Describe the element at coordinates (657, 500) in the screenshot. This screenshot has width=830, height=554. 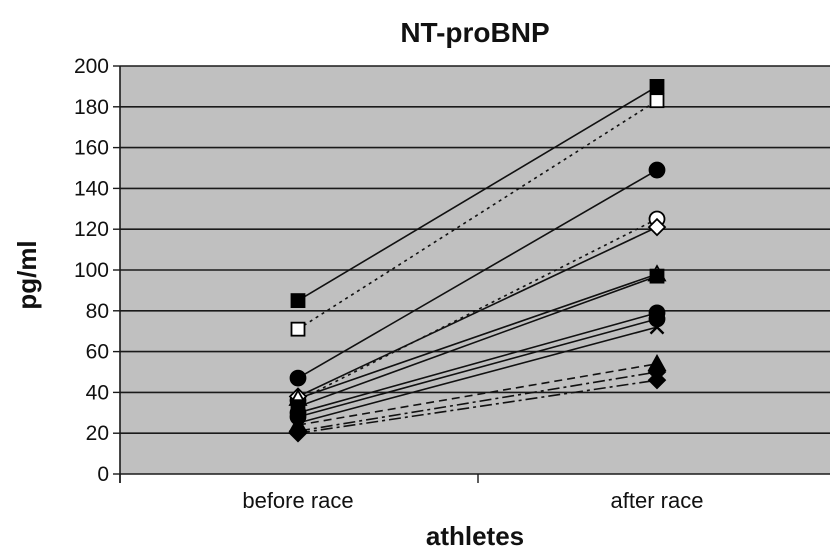
I see `x-category-label: after race` at that location.